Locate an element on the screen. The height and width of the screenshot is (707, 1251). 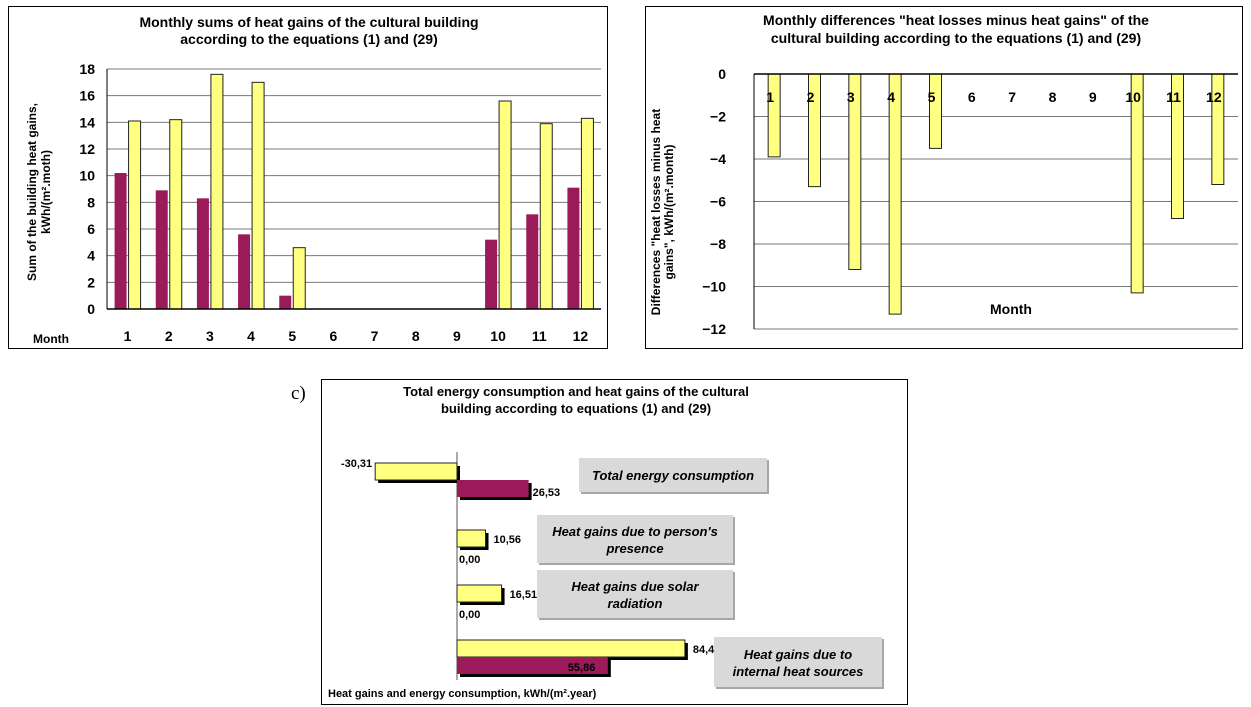
chart-b-ytick: −2 is located at coordinates (718, 117).